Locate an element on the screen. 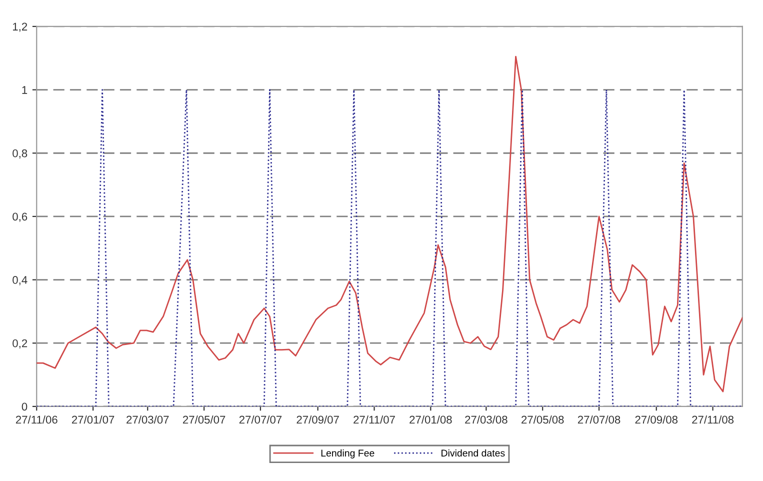  legend-label: Dividend dates is located at coordinates (473, 453).